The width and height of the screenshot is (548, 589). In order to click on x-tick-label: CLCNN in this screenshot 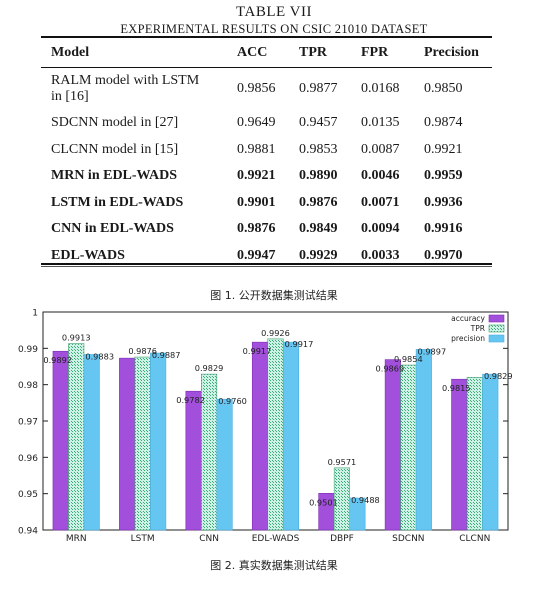, I will do `click(474, 539)`.